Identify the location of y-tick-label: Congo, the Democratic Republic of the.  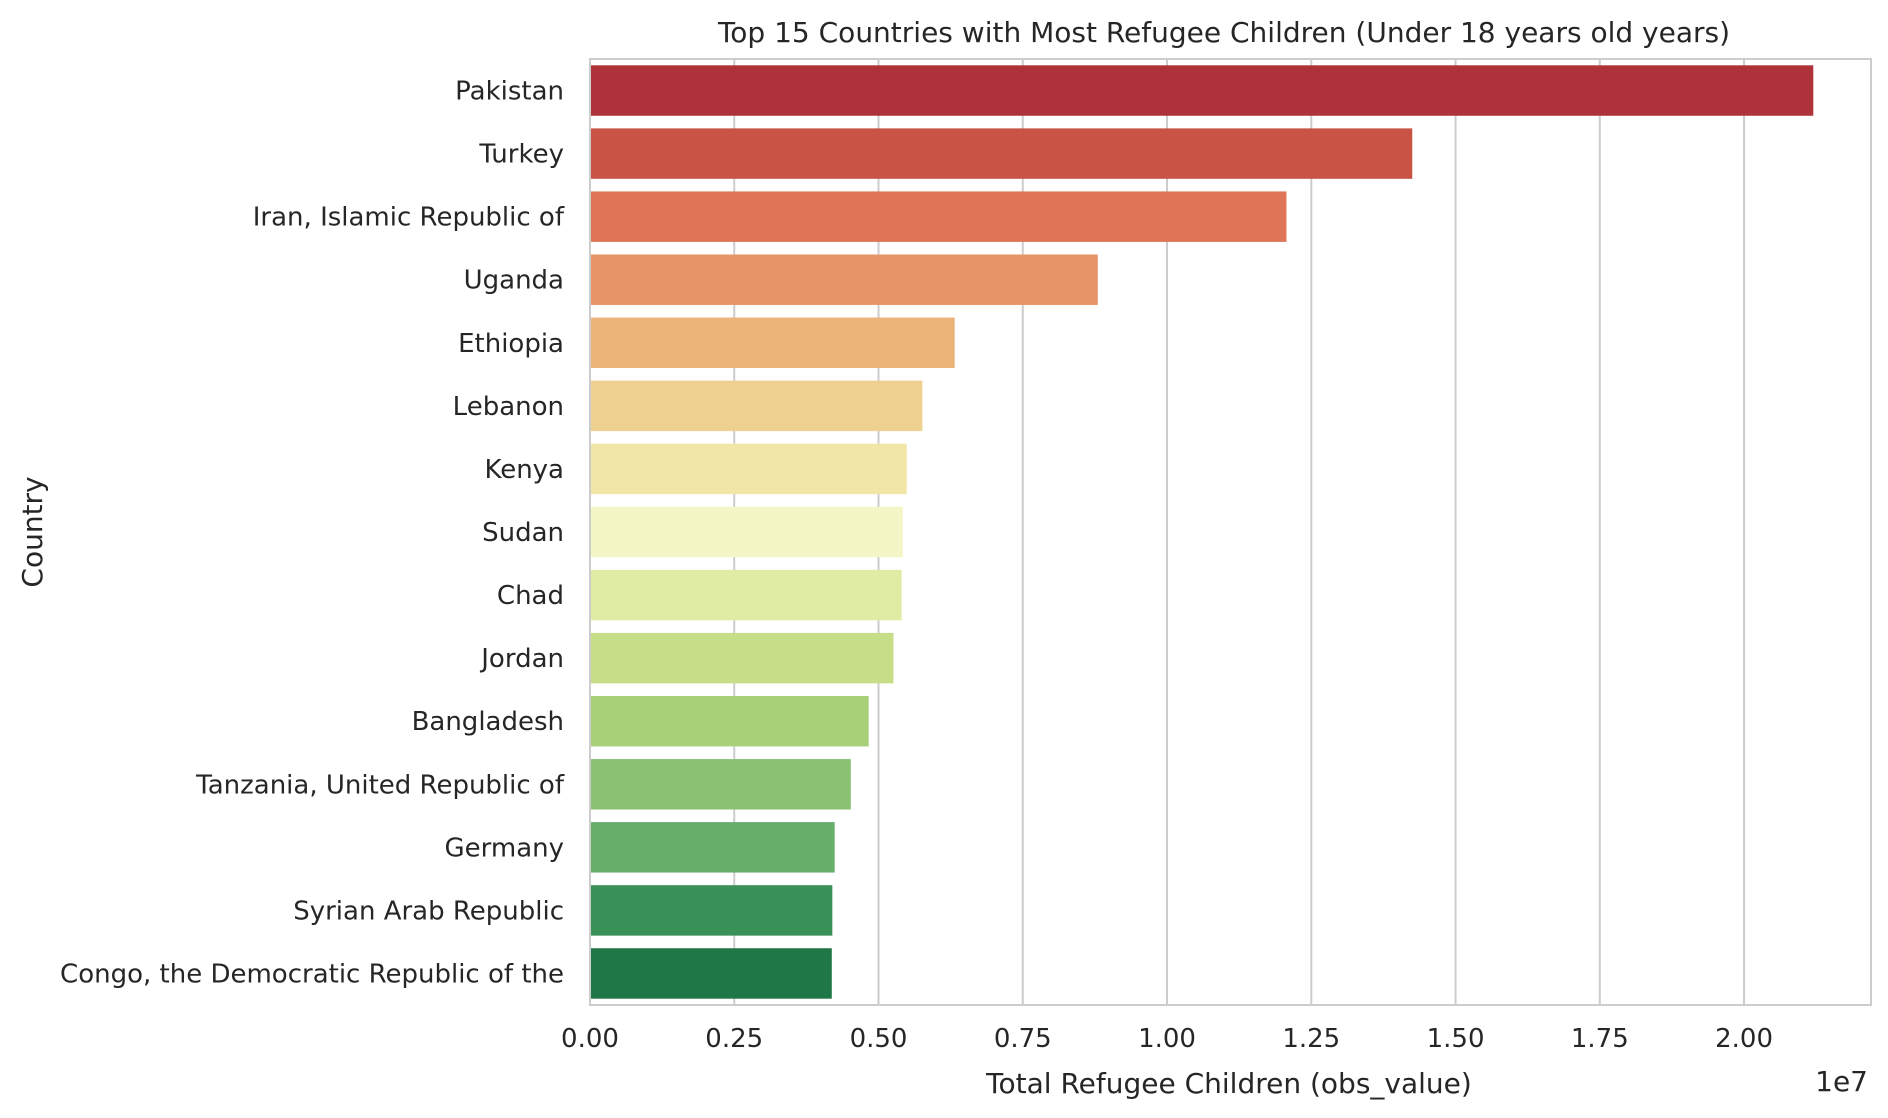
(312, 974).